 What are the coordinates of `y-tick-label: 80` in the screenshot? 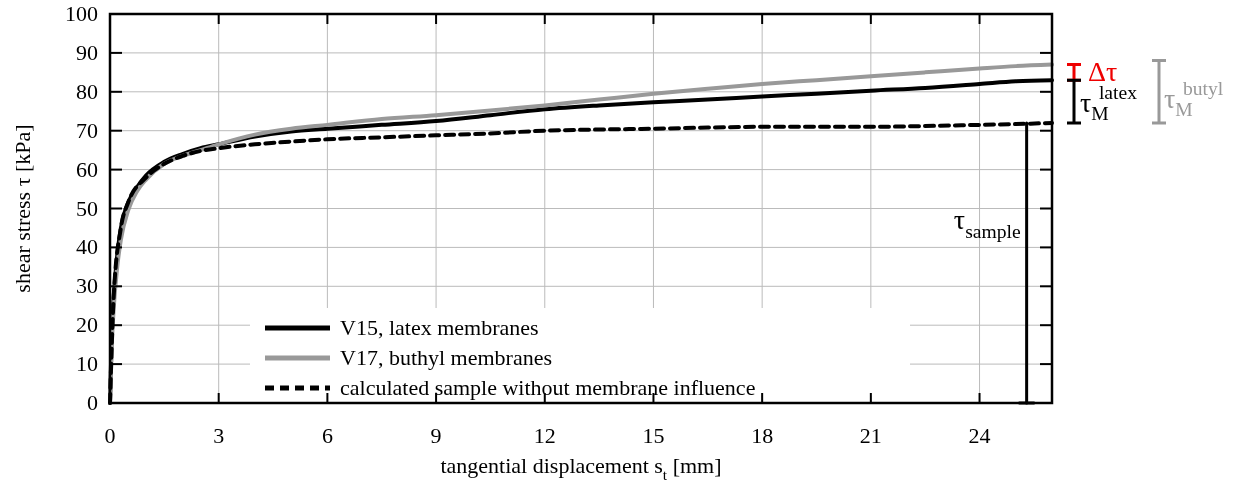 It's located at (87, 91).